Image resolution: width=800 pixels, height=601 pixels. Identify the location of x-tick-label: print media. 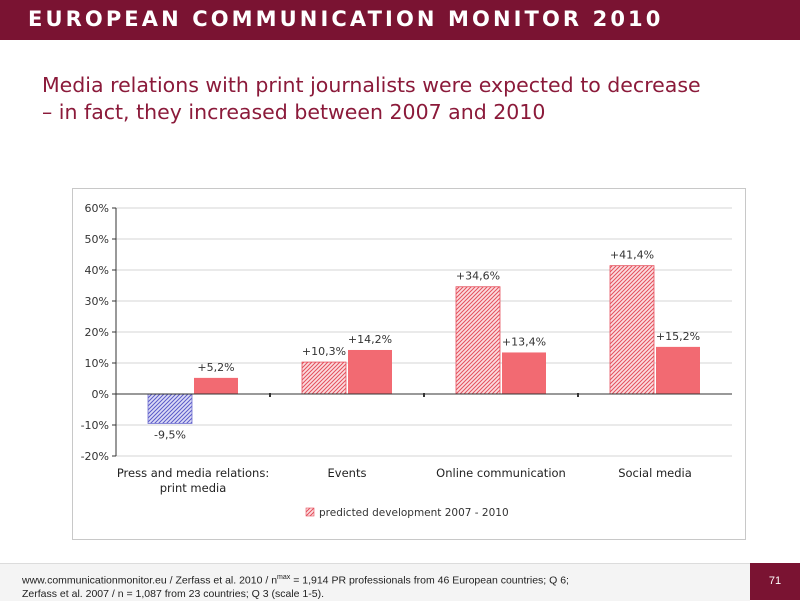
(193, 488).